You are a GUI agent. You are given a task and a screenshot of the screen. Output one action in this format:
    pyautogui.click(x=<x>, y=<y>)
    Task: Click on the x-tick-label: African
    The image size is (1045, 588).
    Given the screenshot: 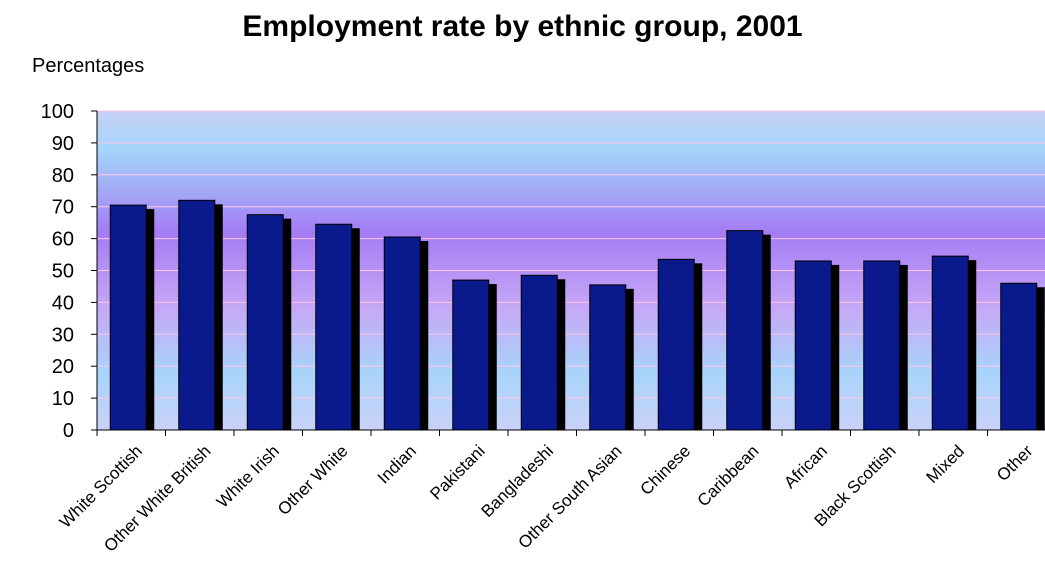 What is the action you would take?
    pyautogui.click(x=805, y=466)
    